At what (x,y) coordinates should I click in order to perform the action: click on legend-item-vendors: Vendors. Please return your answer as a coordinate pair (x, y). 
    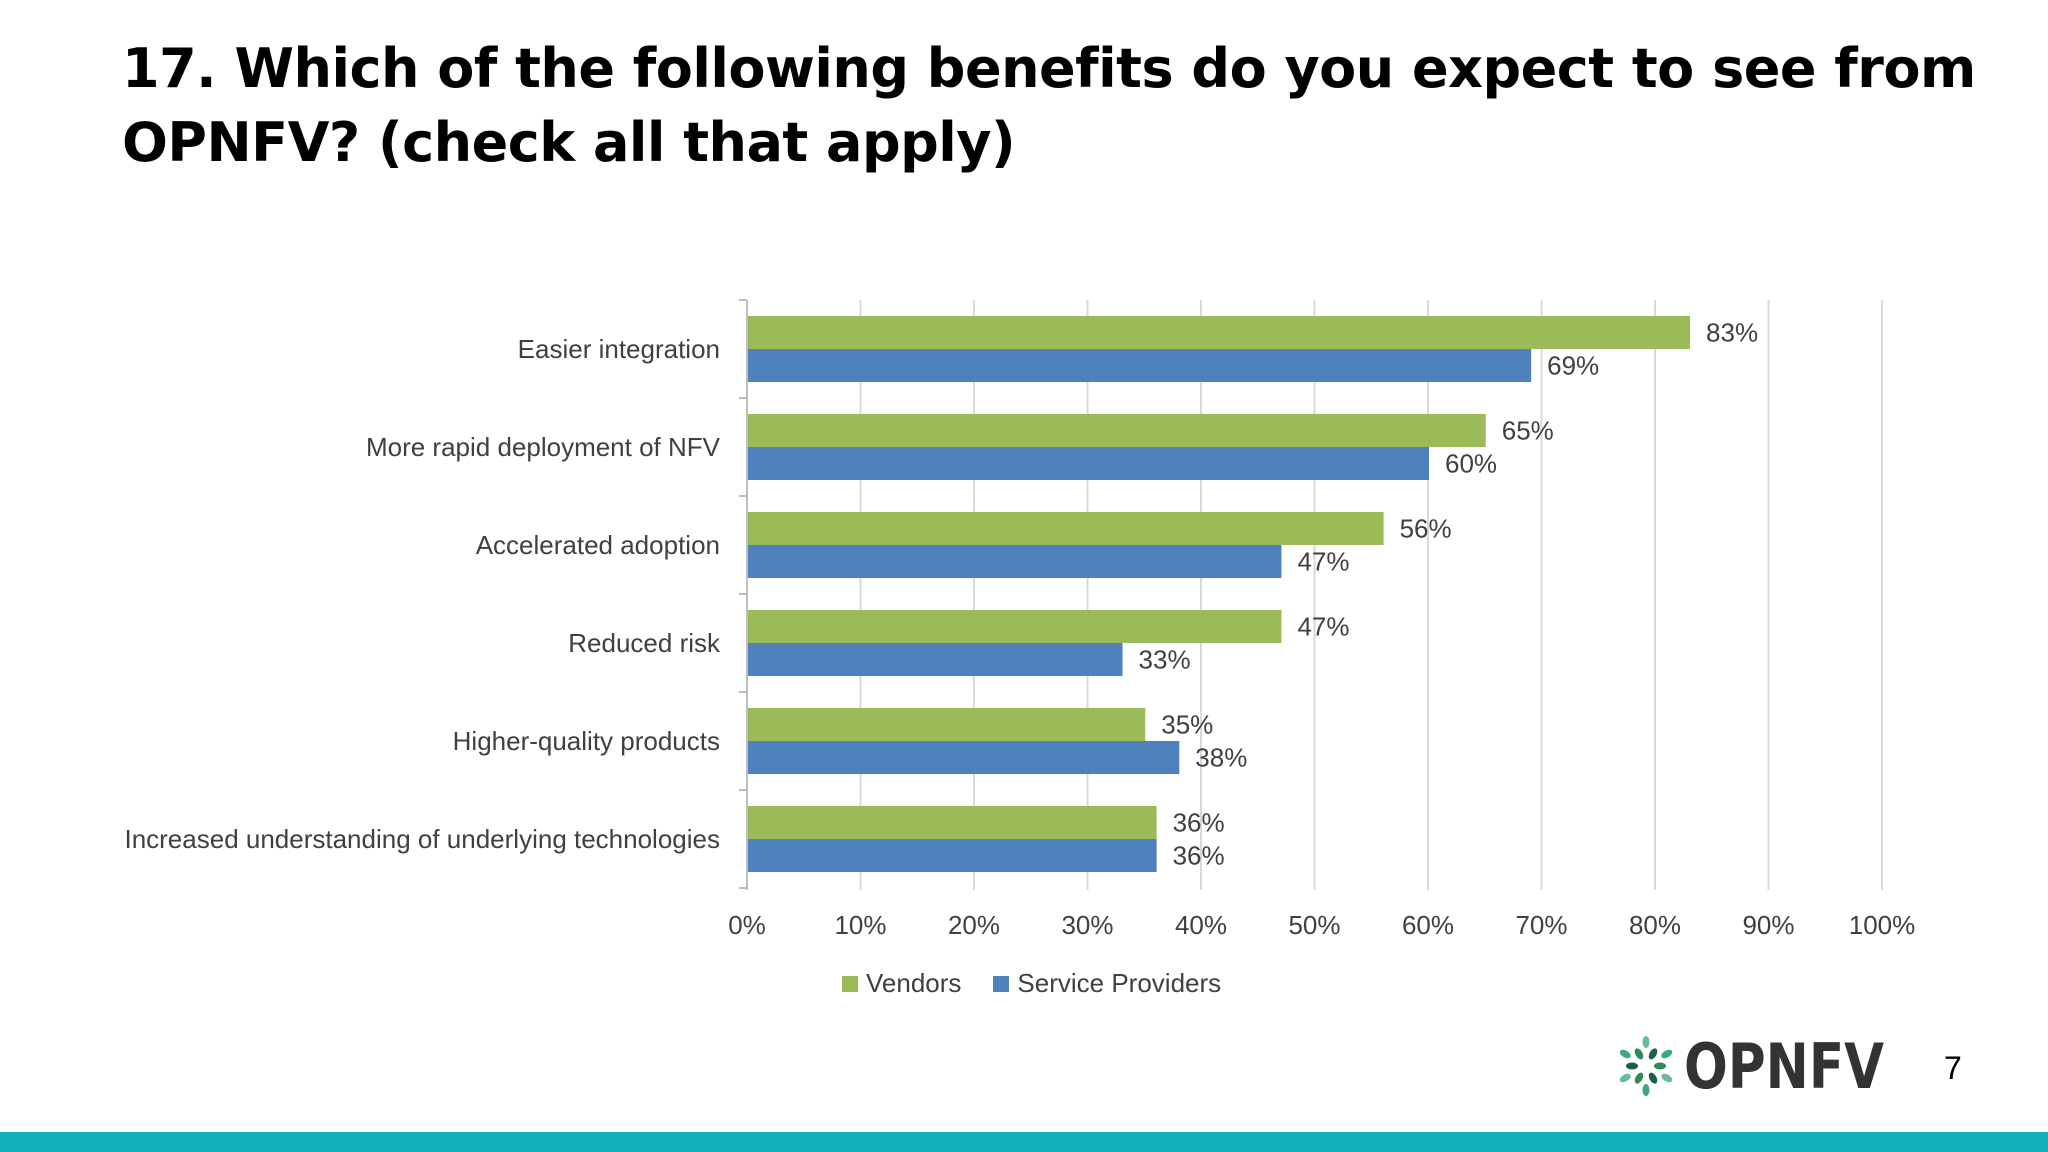
    Looking at the image, I should click on (901, 983).